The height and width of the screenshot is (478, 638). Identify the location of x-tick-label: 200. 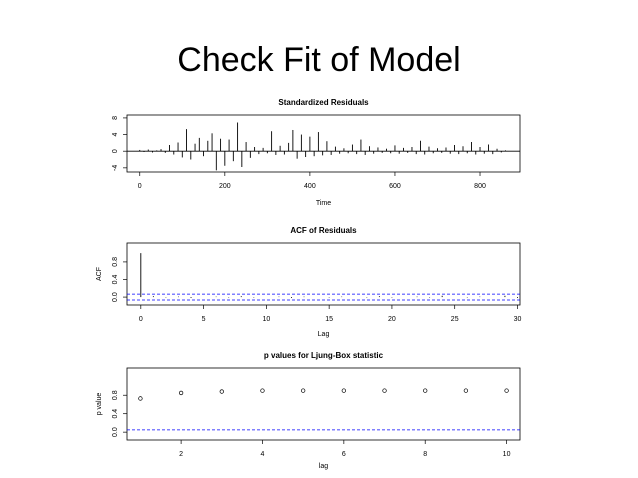
(225, 186).